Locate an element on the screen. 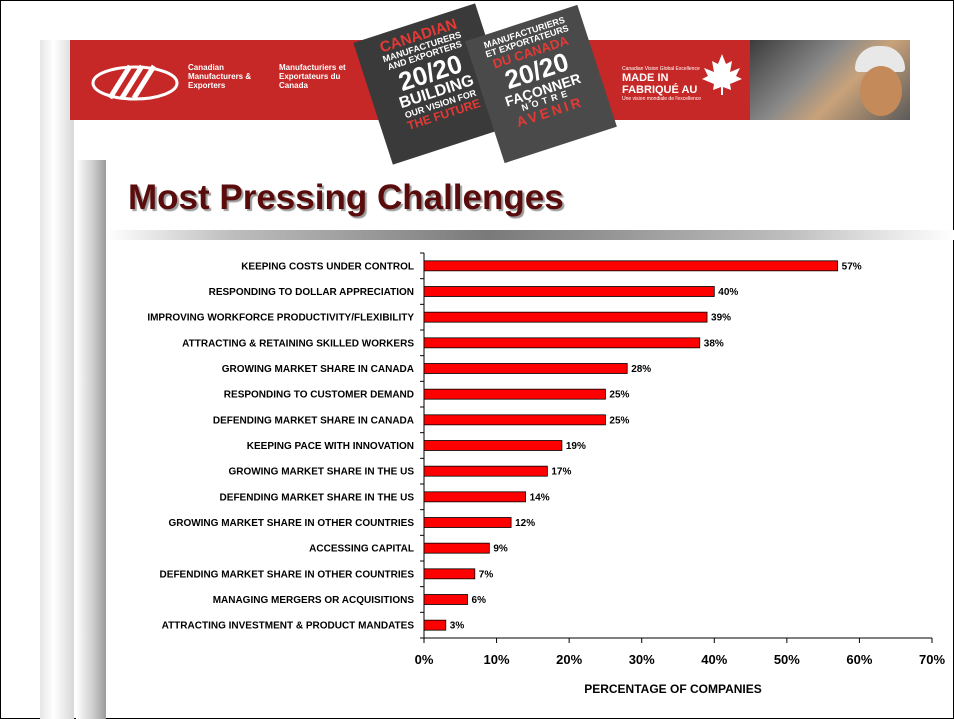 The image size is (954, 719). category-label: DEFENDING MARKET SHARE IN CANADA is located at coordinates (313, 420).